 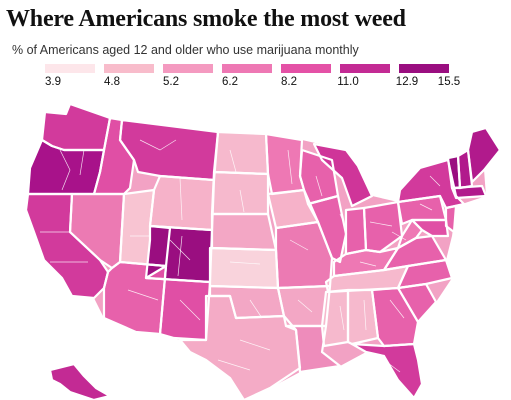 I want to click on state-nebraska, so click(x=244, y=232).